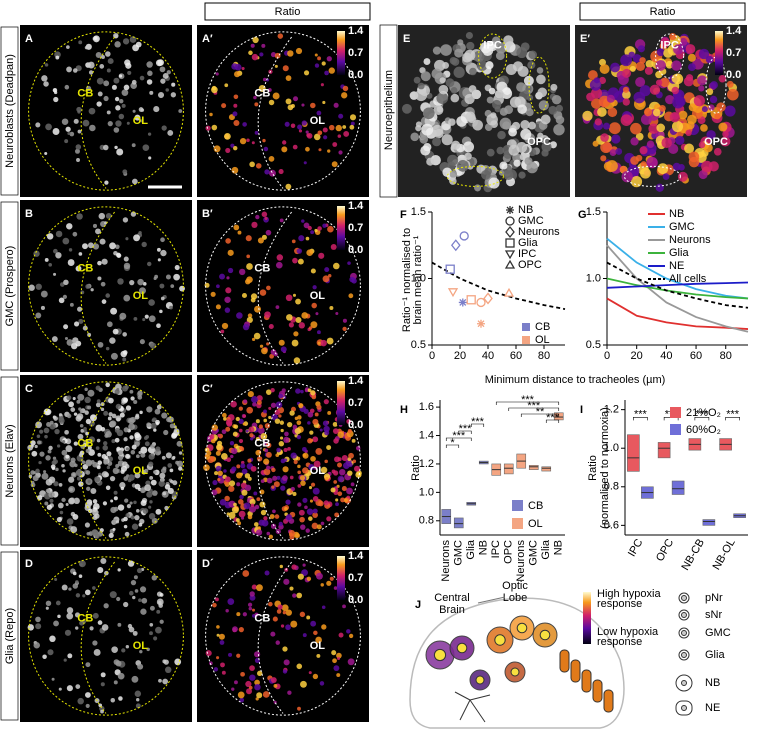 The image size is (765, 729). Describe the element at coordinates (446, 561) in the screenshot. I see `x-tick-label: Neurons` at that location.